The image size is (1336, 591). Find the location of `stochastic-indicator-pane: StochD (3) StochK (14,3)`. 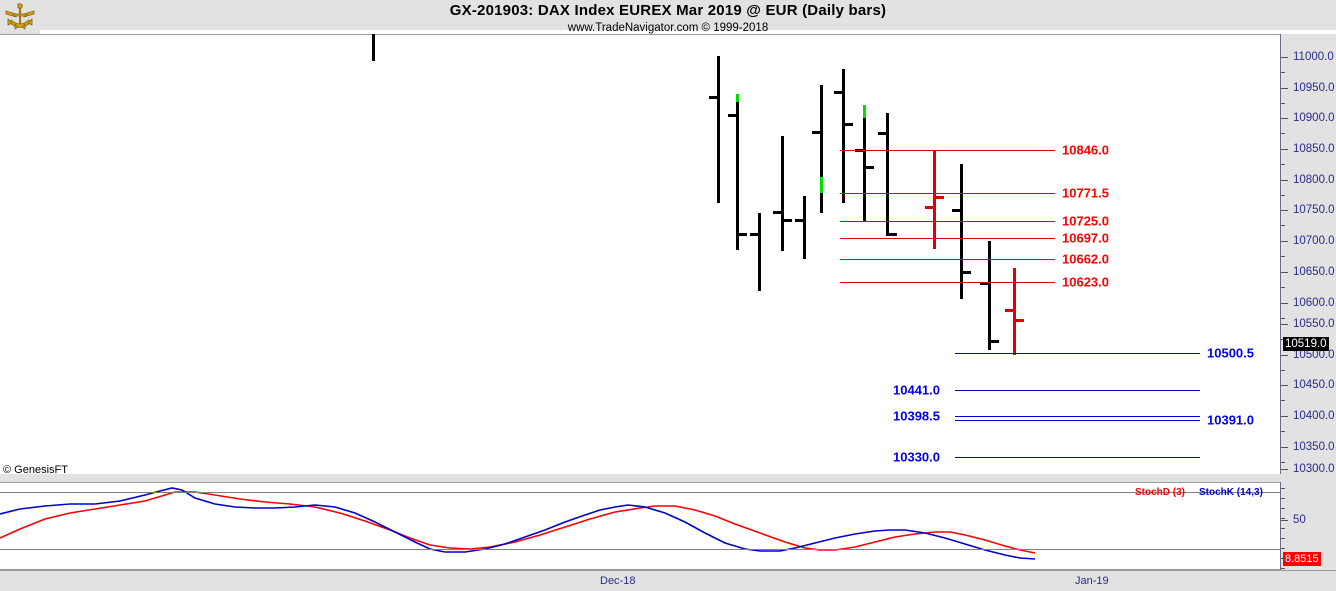

stochastic-indicator-pane: StochD (3) StochK (14,3) is located at coordinates (640, 526).